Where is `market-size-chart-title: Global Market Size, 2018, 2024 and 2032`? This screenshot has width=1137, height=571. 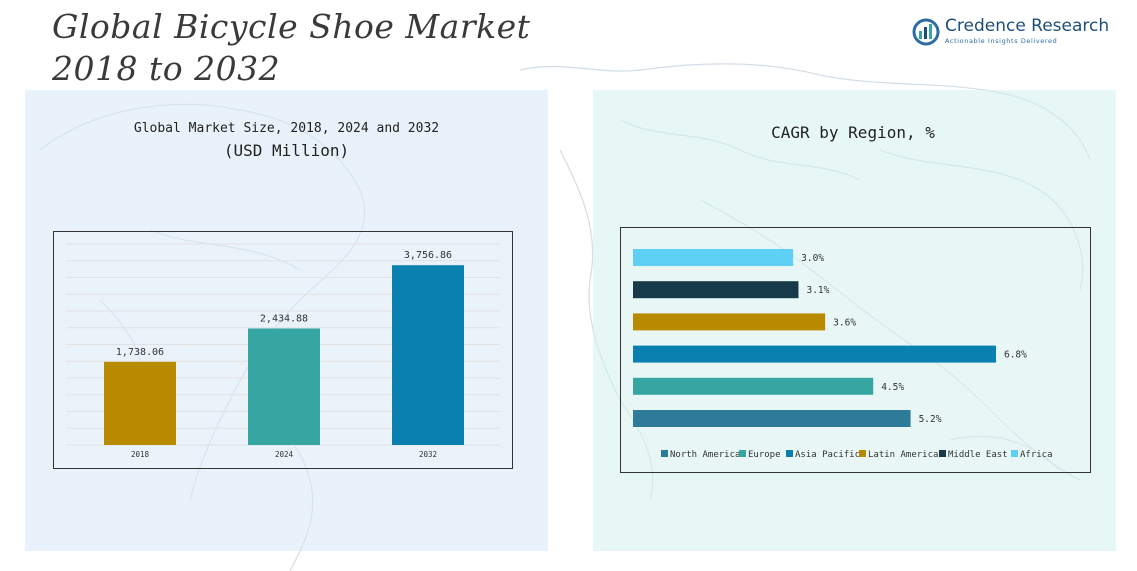
market-size-chart-title: Global Market Size, 2018, 2024 and 2032 is located at coordinates (286, 128).